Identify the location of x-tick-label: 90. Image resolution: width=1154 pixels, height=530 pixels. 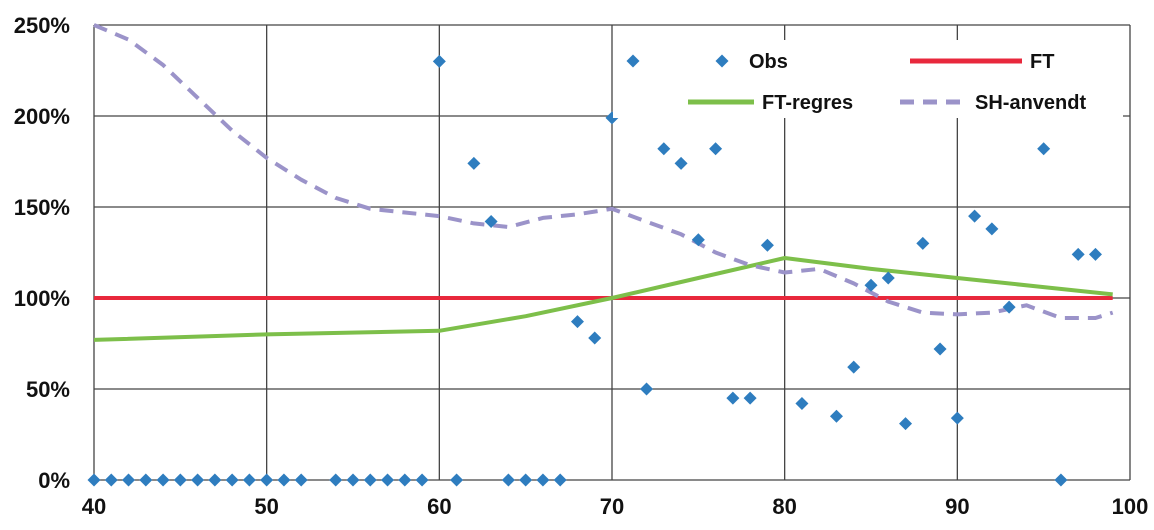
(957, 506).